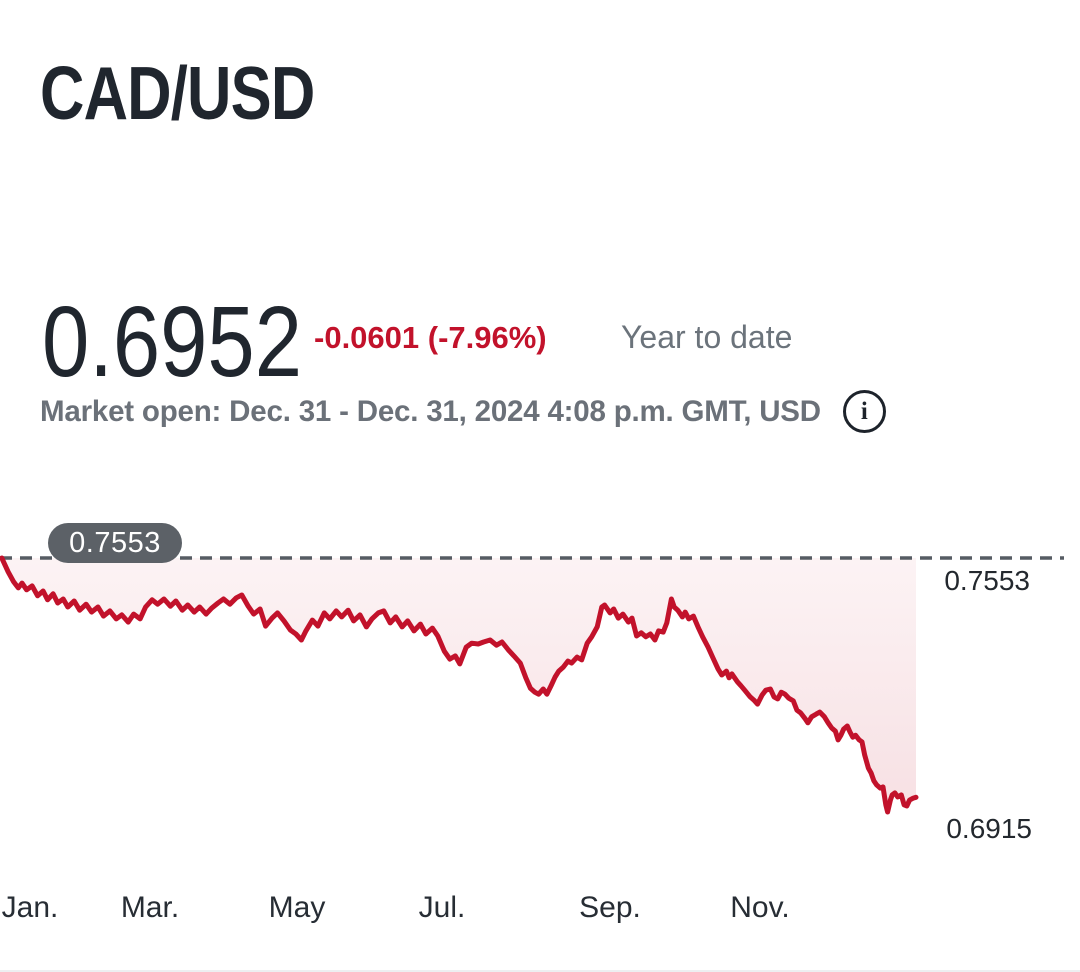 The width and height of the screenshot is (1080, 972). Describe the element at coordinates (150, 907) in the screenshot. I see `x-tick-mar: Mar.` at that location.